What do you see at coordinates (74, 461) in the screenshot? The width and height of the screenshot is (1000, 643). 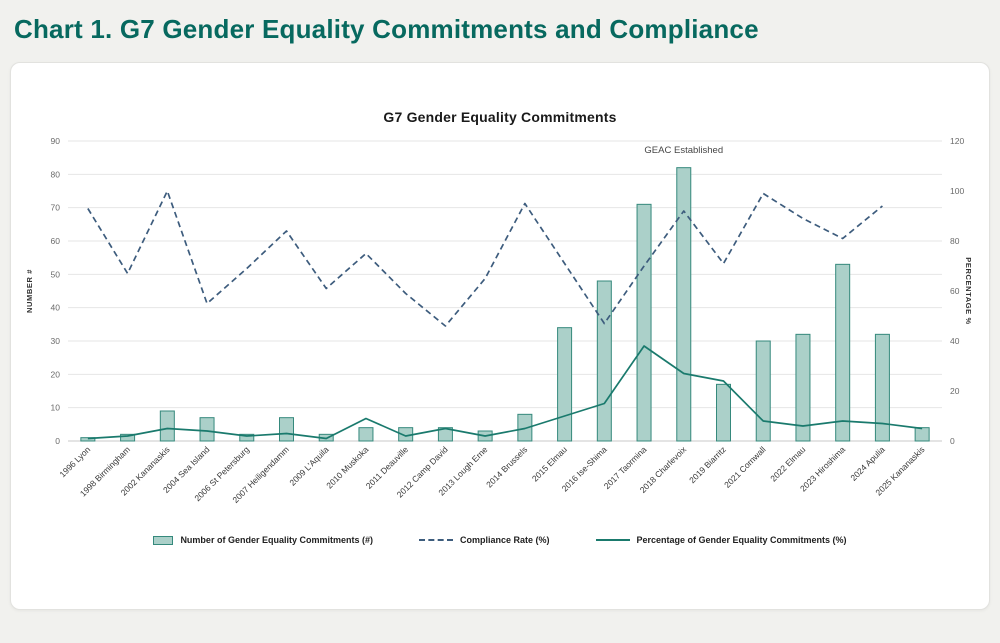 I see `x-axis-category-label: 1996 Lyon` at bounding box center [74, 461].